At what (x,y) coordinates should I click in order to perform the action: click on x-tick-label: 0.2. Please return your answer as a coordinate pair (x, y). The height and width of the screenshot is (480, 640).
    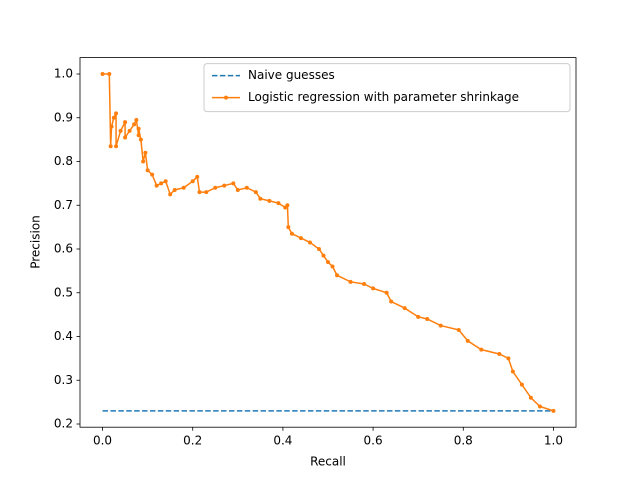
    Looking at the image, I should click on (192, 441).